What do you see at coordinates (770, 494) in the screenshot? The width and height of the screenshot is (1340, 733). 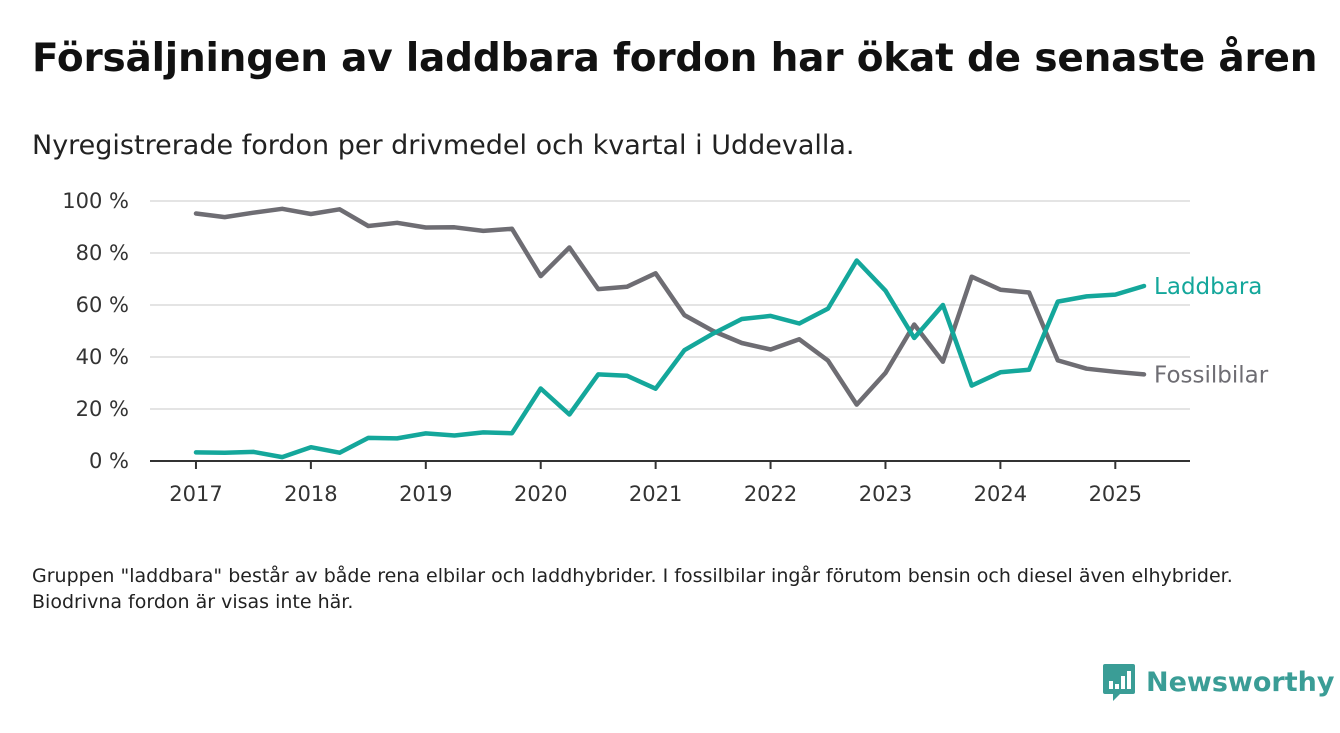 I see `x-tick-label: 2022` at bounding box center [770, 494].